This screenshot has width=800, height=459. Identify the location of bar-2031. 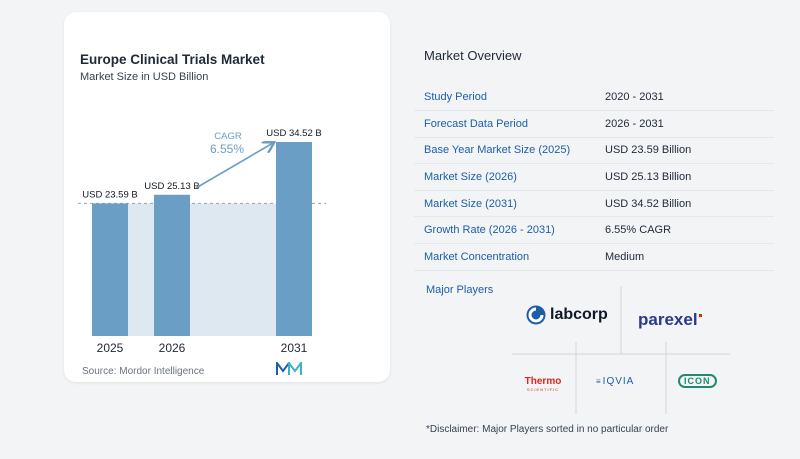
(294, 239).